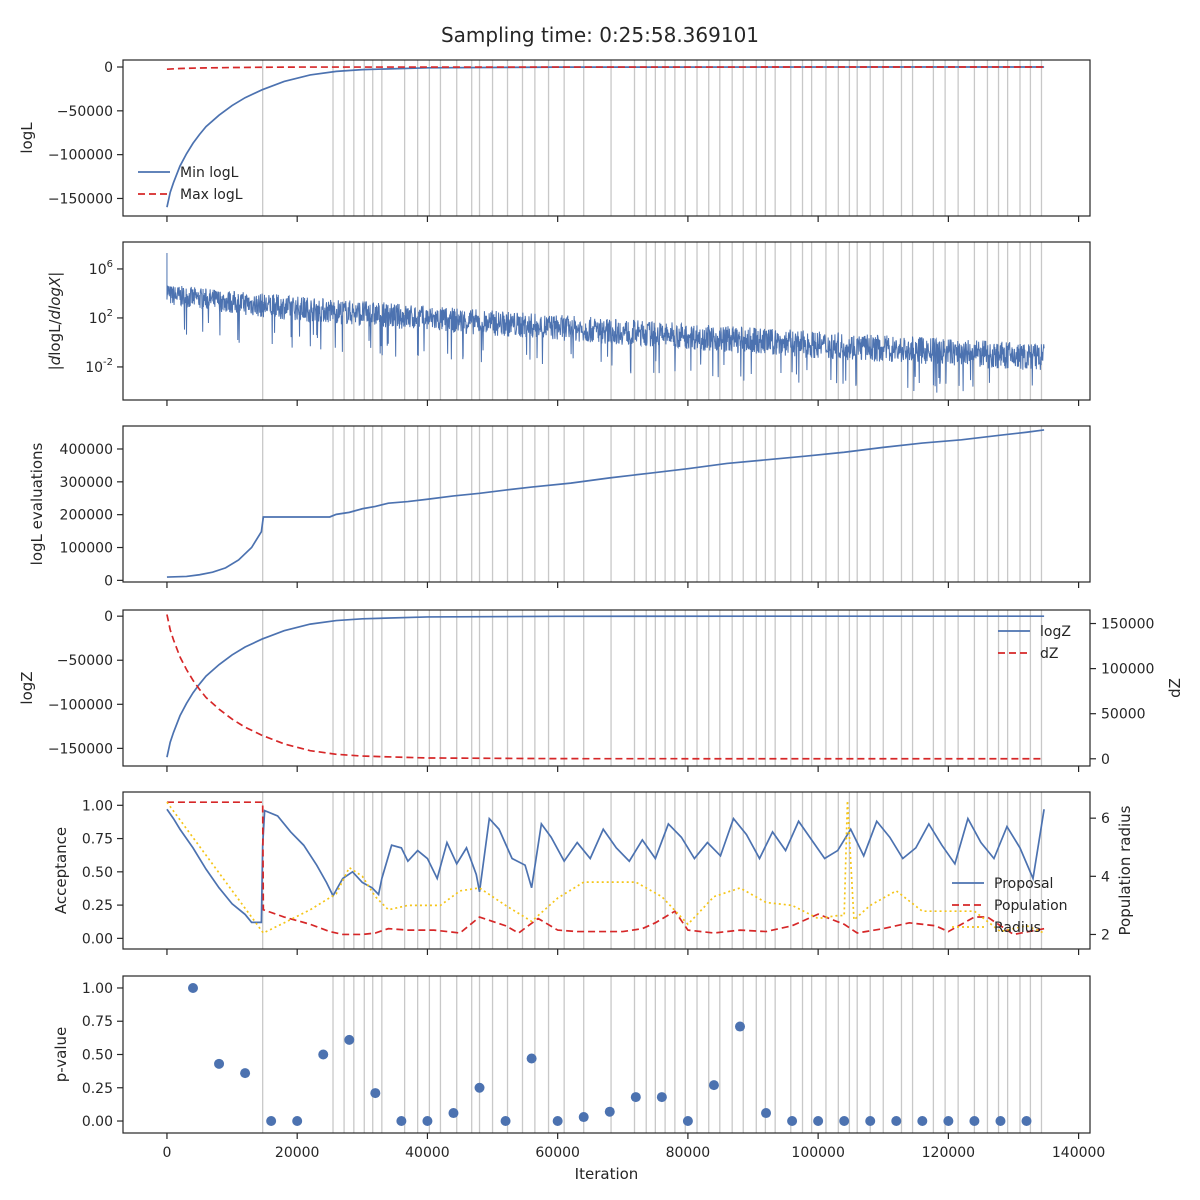 The width and height of the screenshot is (1200, 1200). I want to click on x-tick-label: 60000, so click(557, 1153).